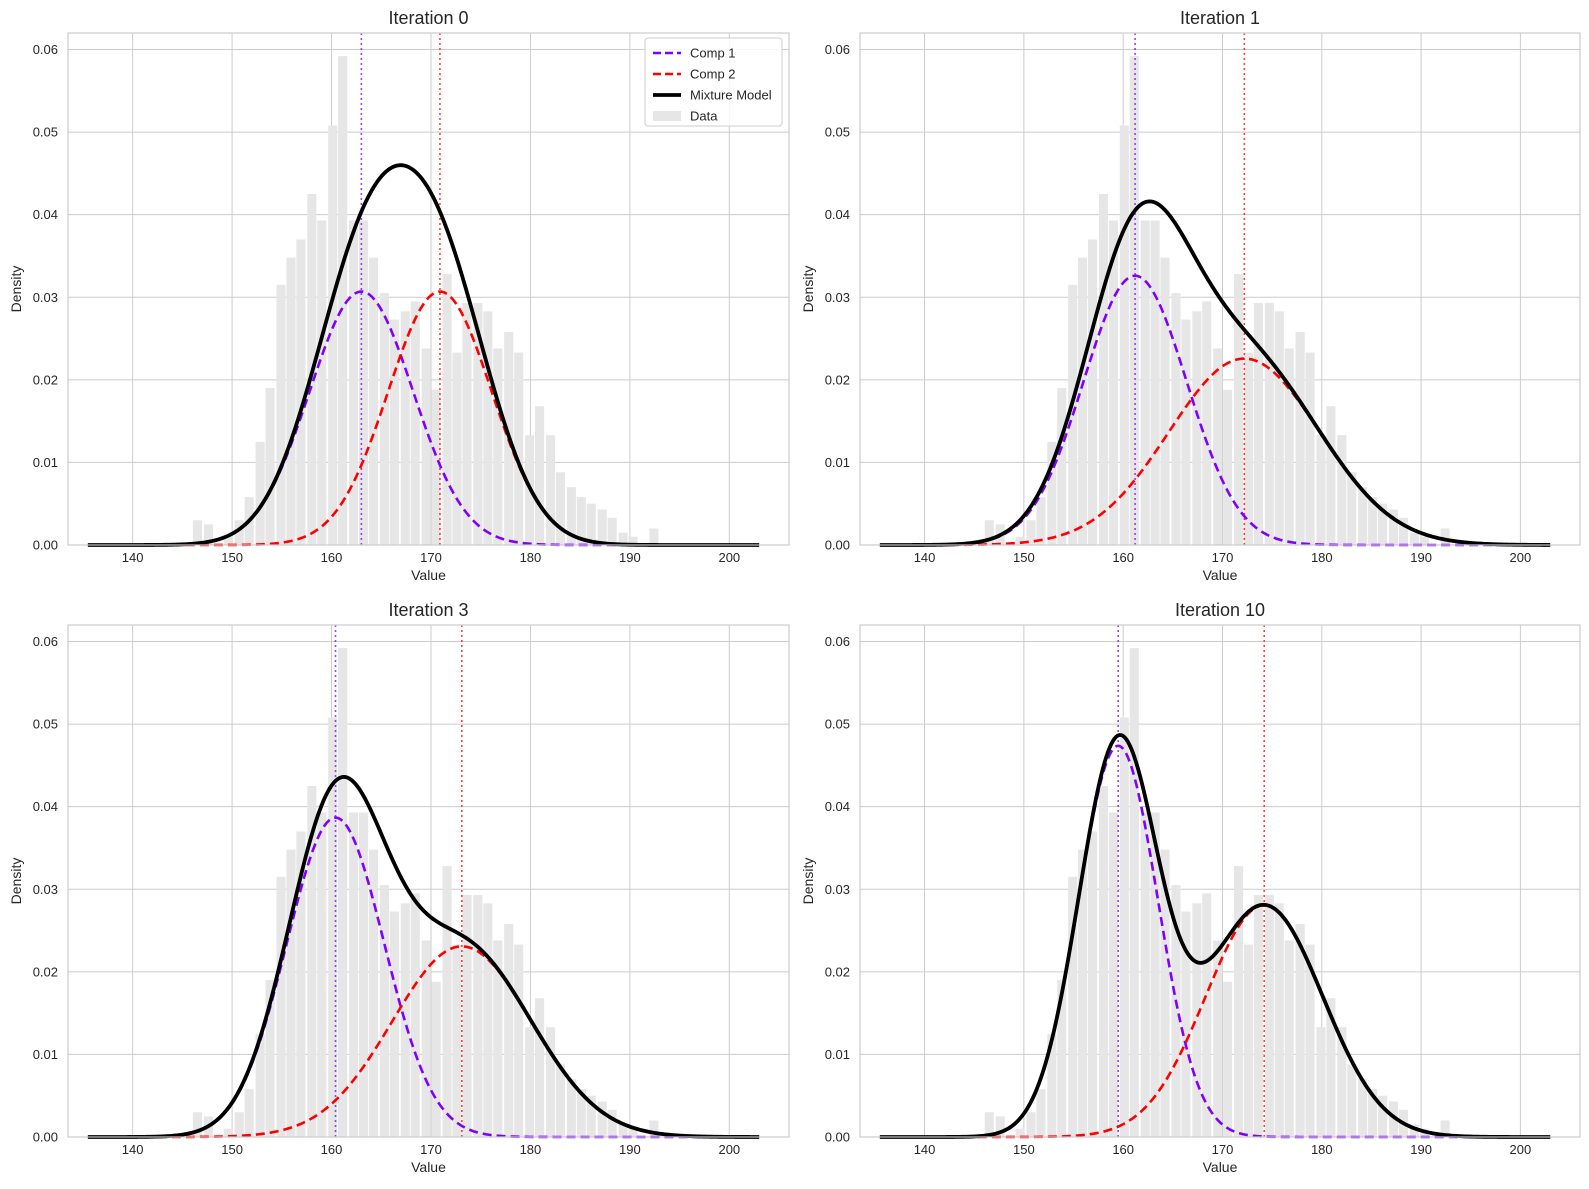 This screenshot has width=1589, height=1189. Describe the element at coordinates (45, 132) in the screenshot. I see `y-tick-label: 0.05` at that location.